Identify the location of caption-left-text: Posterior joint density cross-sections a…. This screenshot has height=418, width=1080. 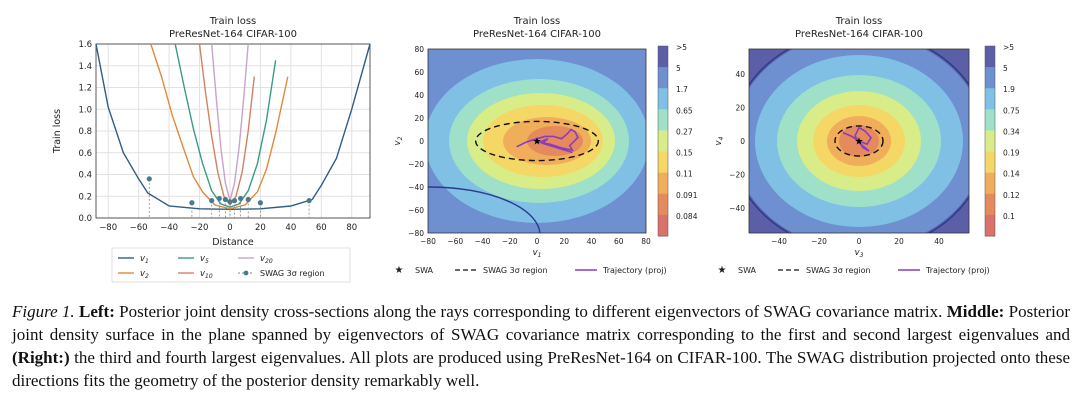
(528, 311).